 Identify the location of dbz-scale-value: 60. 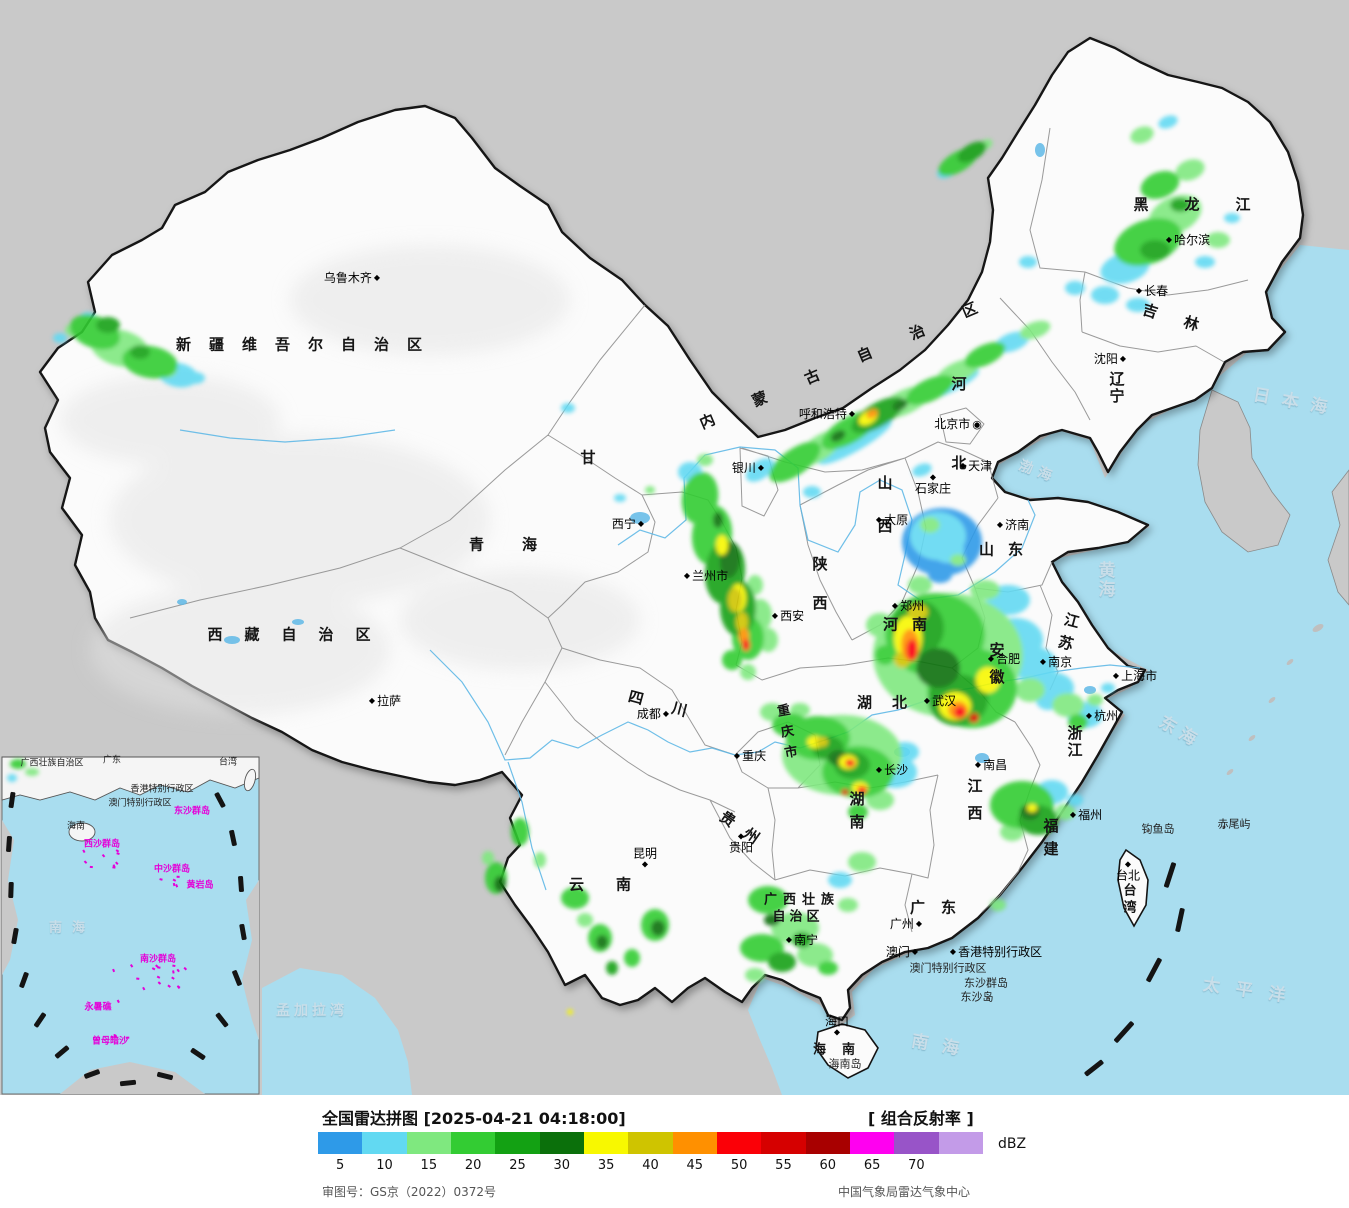
(828, 1165).